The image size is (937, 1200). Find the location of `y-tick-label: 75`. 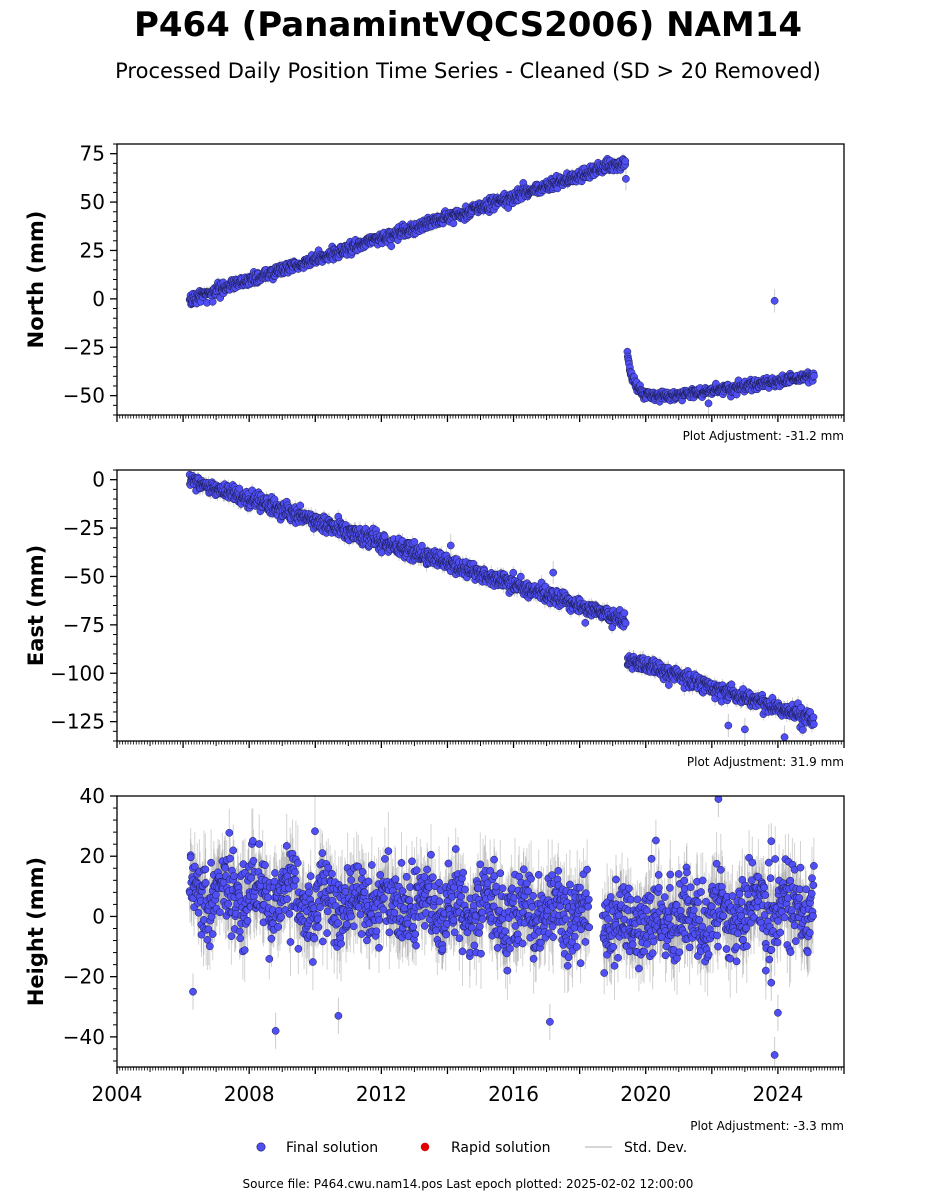

y-tick-label: 75 is located at coordinates (92, 154).